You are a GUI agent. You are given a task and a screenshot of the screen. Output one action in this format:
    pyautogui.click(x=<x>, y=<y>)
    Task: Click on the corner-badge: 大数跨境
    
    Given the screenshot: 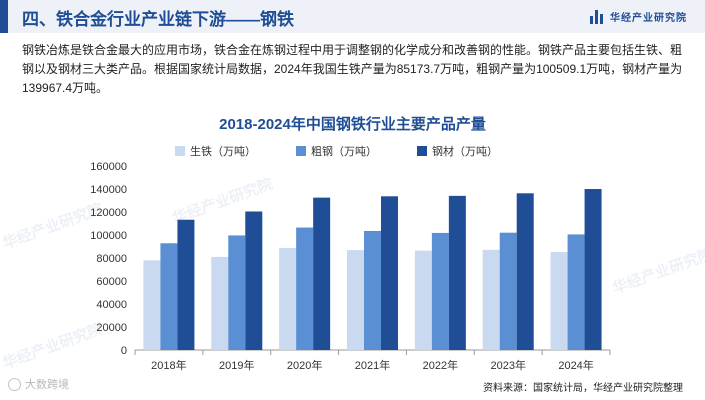 What is the action you would take?
    pyautogui.click(x=38, y=384)
    